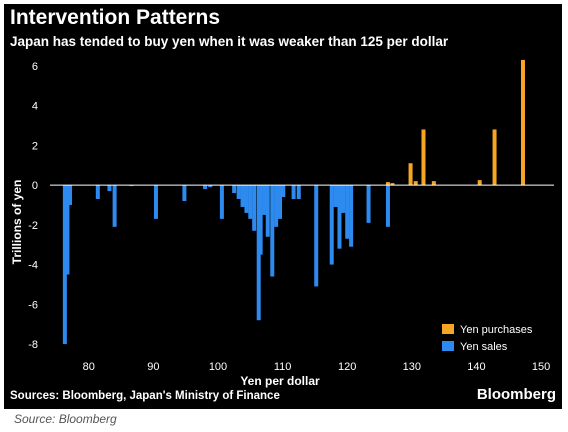  Describe the element at coordinates (33, 345) in the screenshot. I see `y-tick-label: -8` at that location.